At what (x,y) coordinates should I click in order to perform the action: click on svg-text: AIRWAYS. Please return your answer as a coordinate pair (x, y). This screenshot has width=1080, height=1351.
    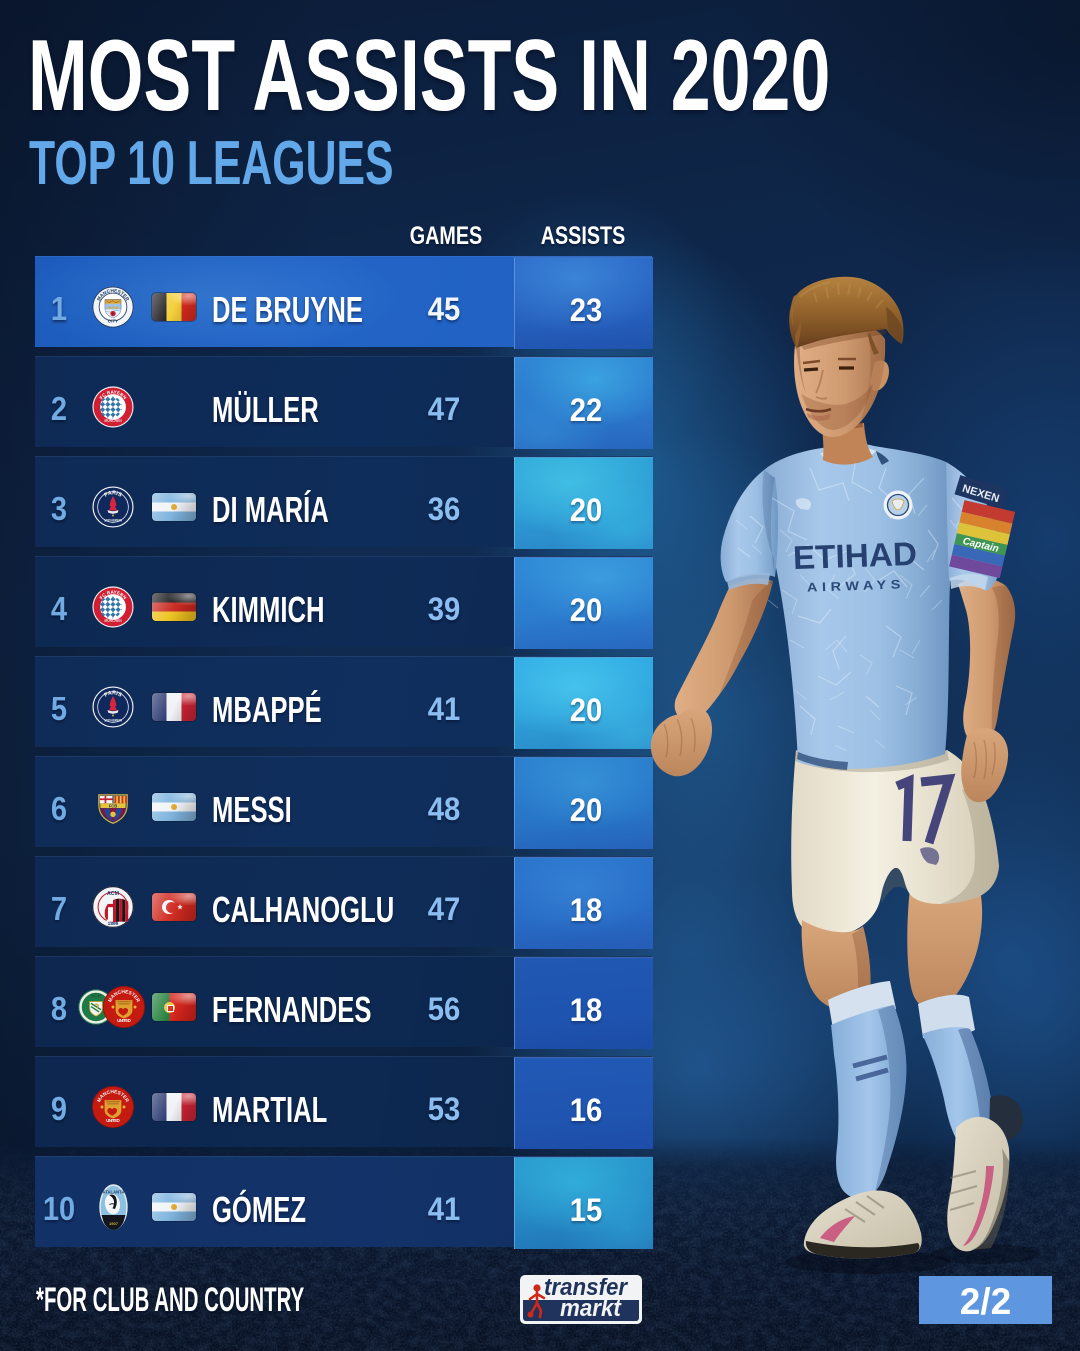
    Looking at the image, I should click on (856, 585).